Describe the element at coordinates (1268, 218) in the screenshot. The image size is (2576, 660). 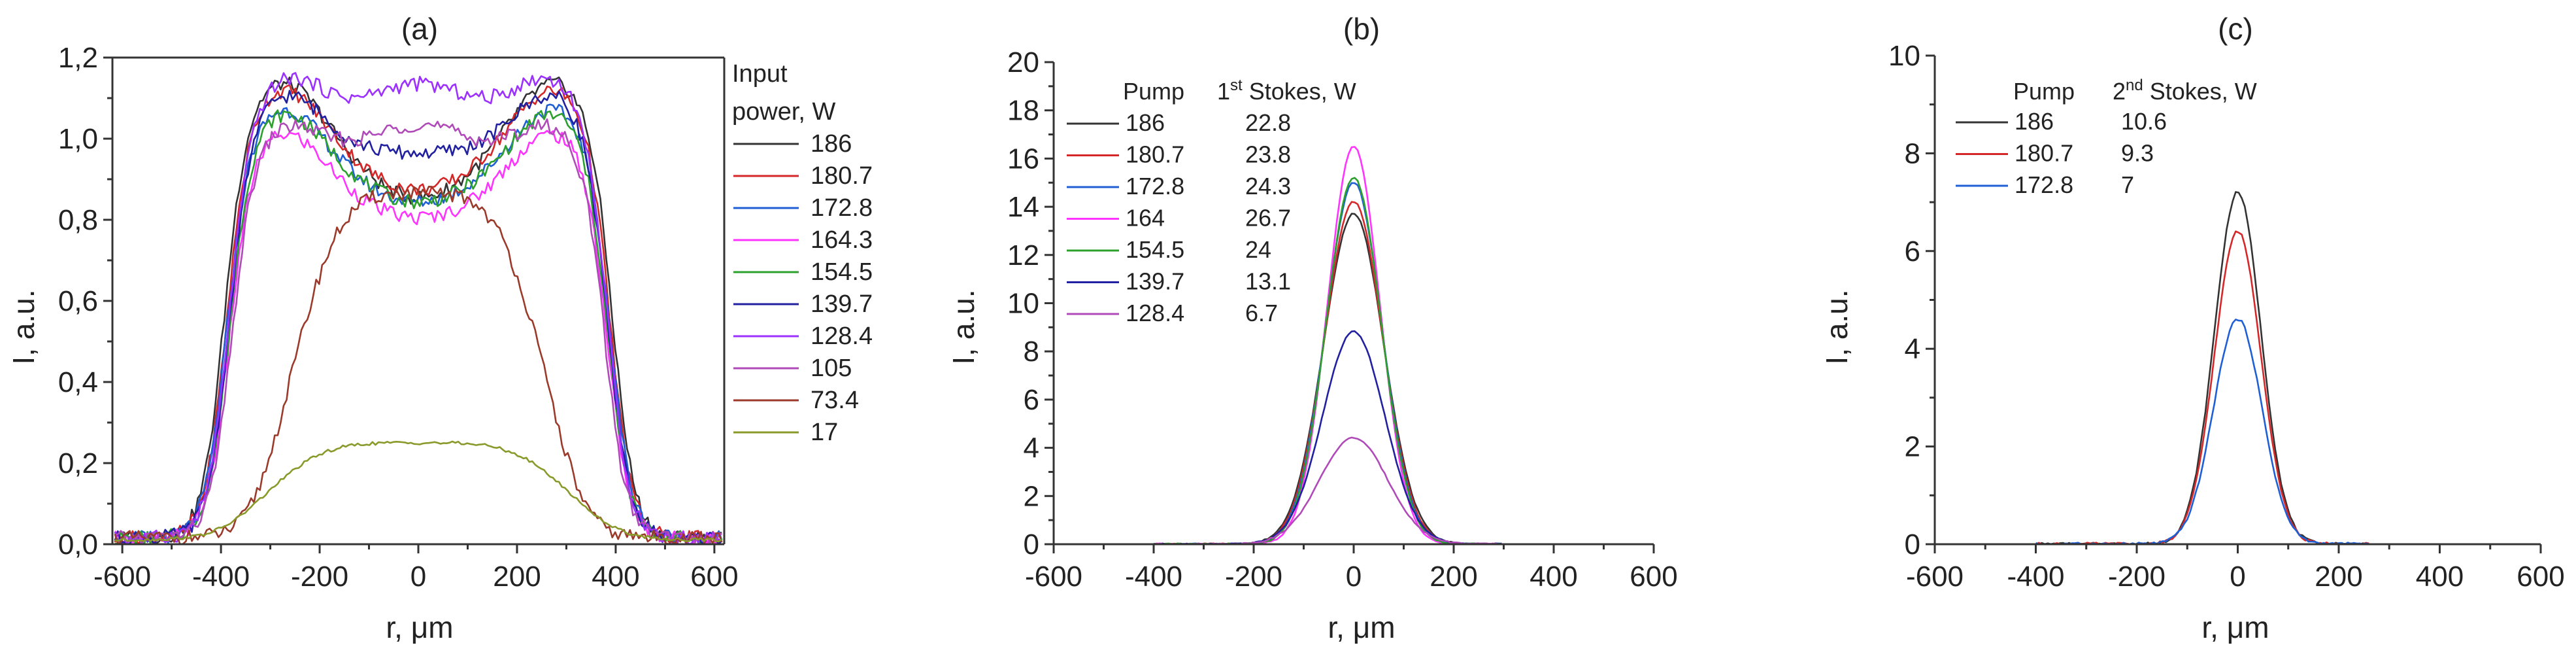
I see `b-legend-stokes-value: 26.7` at that location.